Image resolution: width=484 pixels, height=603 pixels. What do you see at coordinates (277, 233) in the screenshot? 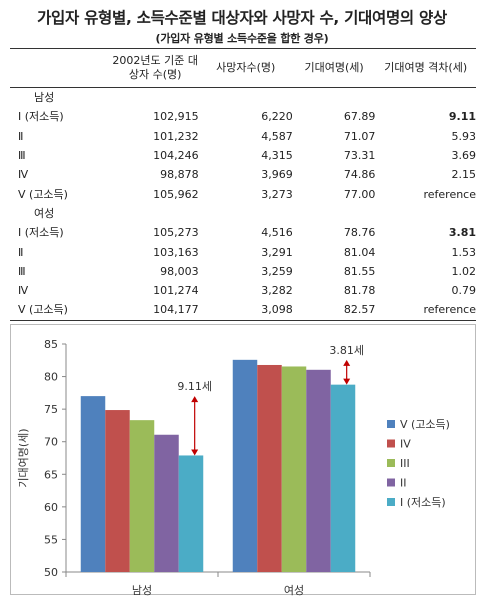
I see `row-deaths: 4,516` at bounding box center [277, 233].